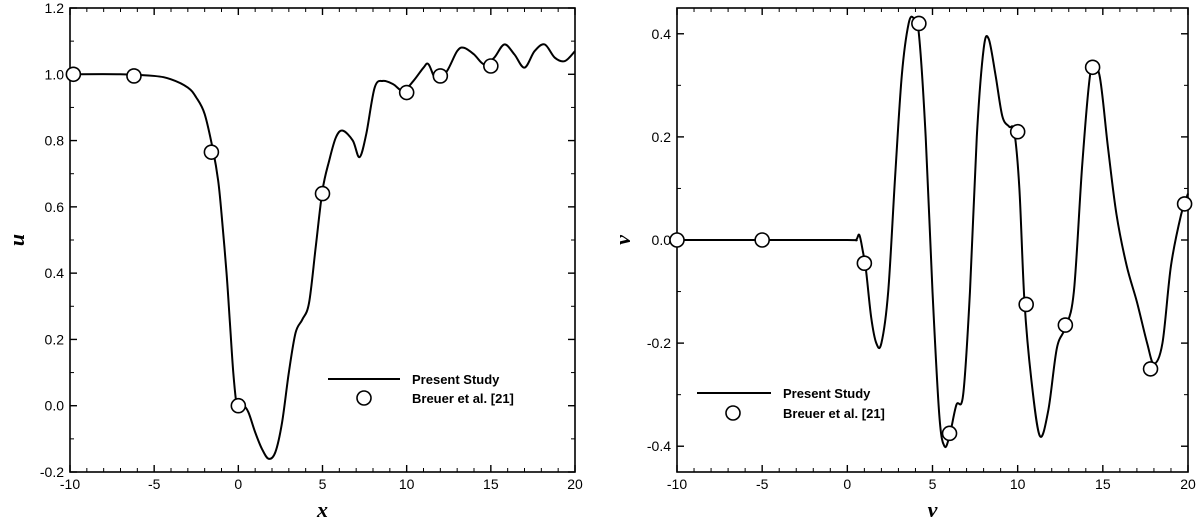  What do you see at coordinates (16, 240) in the screenshot?
I see `y-axis-label: u` at bounding box center [16, 240].